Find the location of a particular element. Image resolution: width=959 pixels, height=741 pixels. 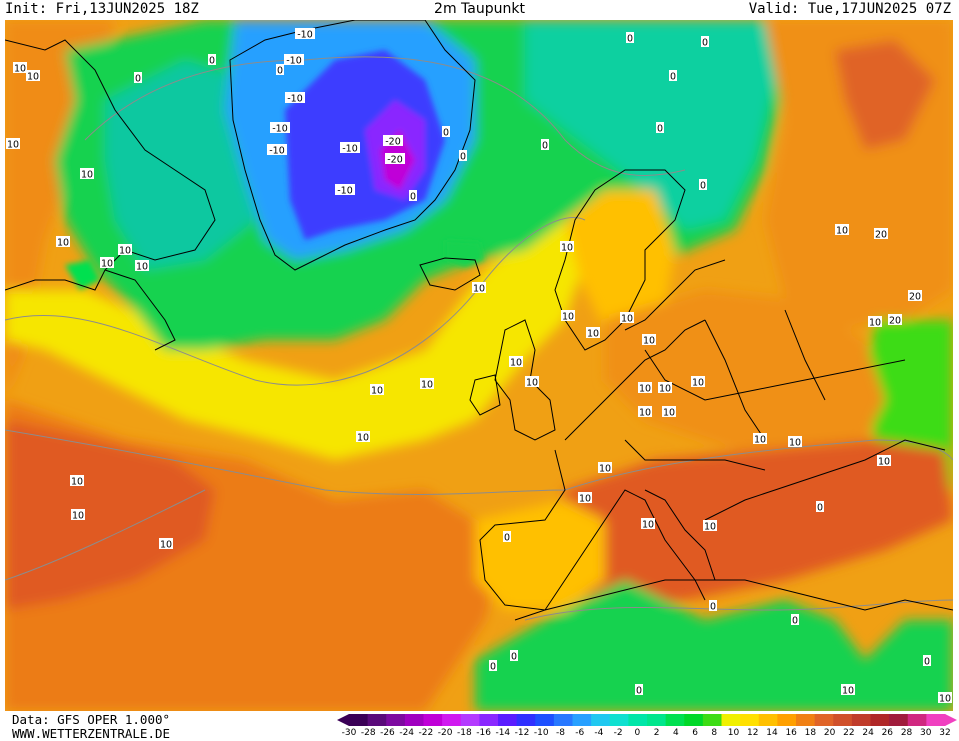

legend-tick-label: -6 is located at coordinates (580, 733).